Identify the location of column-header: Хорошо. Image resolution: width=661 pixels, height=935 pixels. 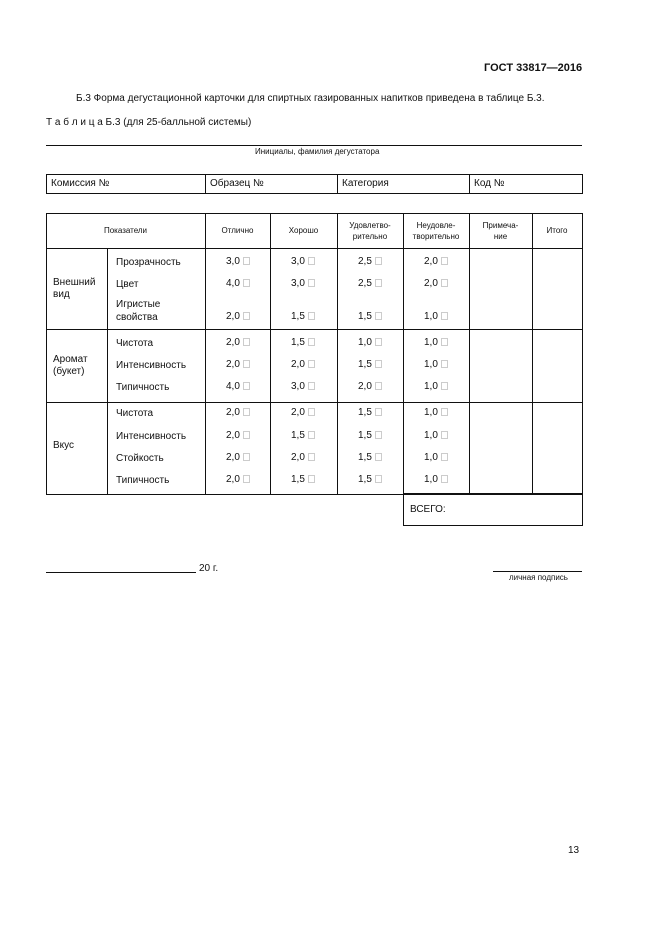
(303, 230).